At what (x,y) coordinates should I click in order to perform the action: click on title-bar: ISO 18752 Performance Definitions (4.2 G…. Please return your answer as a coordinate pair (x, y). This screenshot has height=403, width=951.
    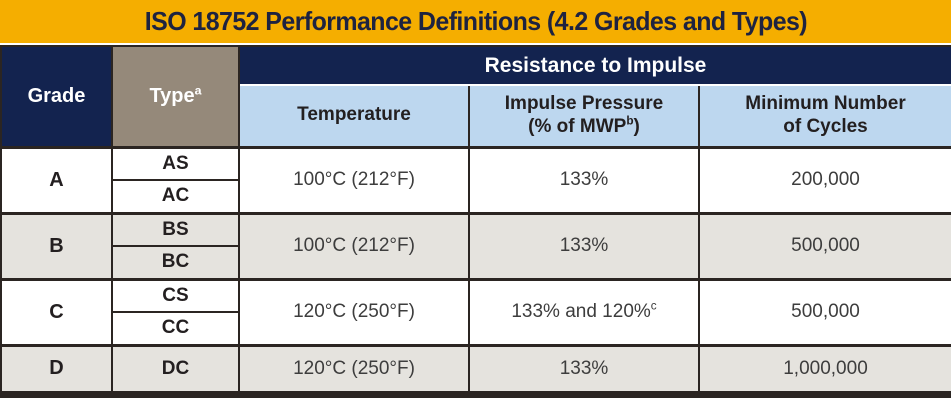
    Looking at the image, I should click on (475, 22).